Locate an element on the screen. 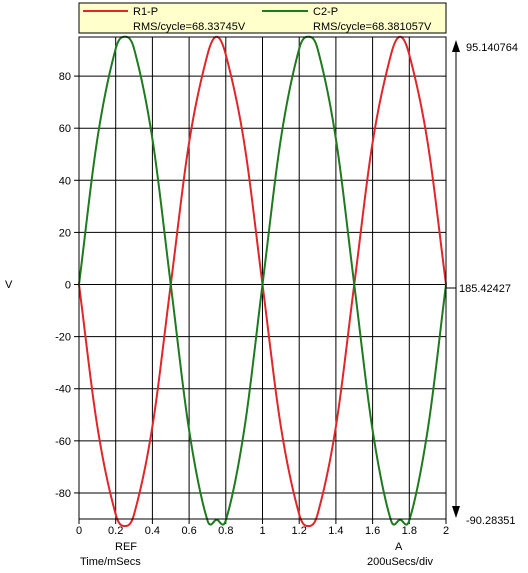  y-tick-label: 80 is located at coordinates (65, 77).